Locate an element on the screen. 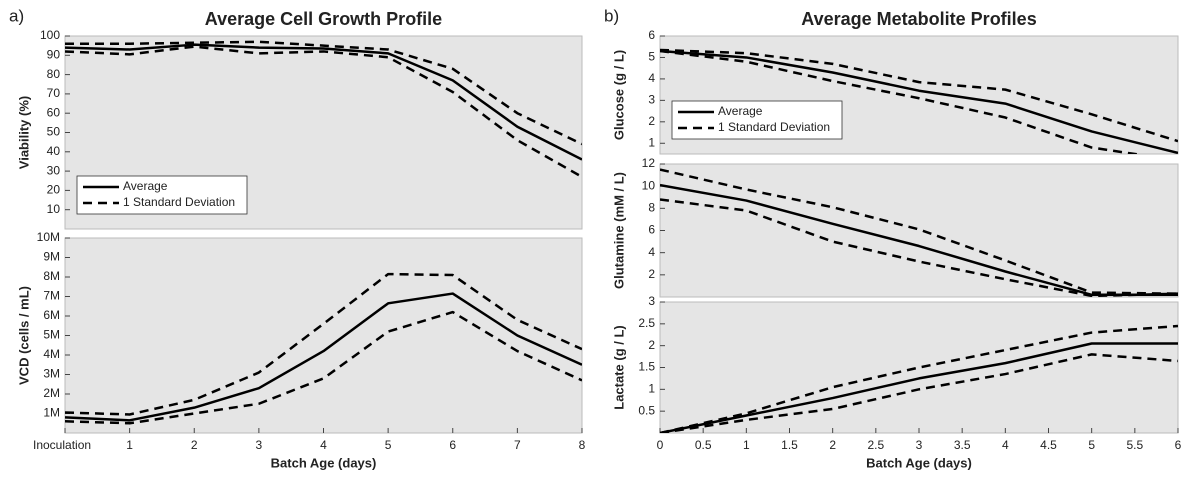 The width and height of the screenshot is (1200, 485). x-tick-label: 0.5 is located at coordinates (703, 445).